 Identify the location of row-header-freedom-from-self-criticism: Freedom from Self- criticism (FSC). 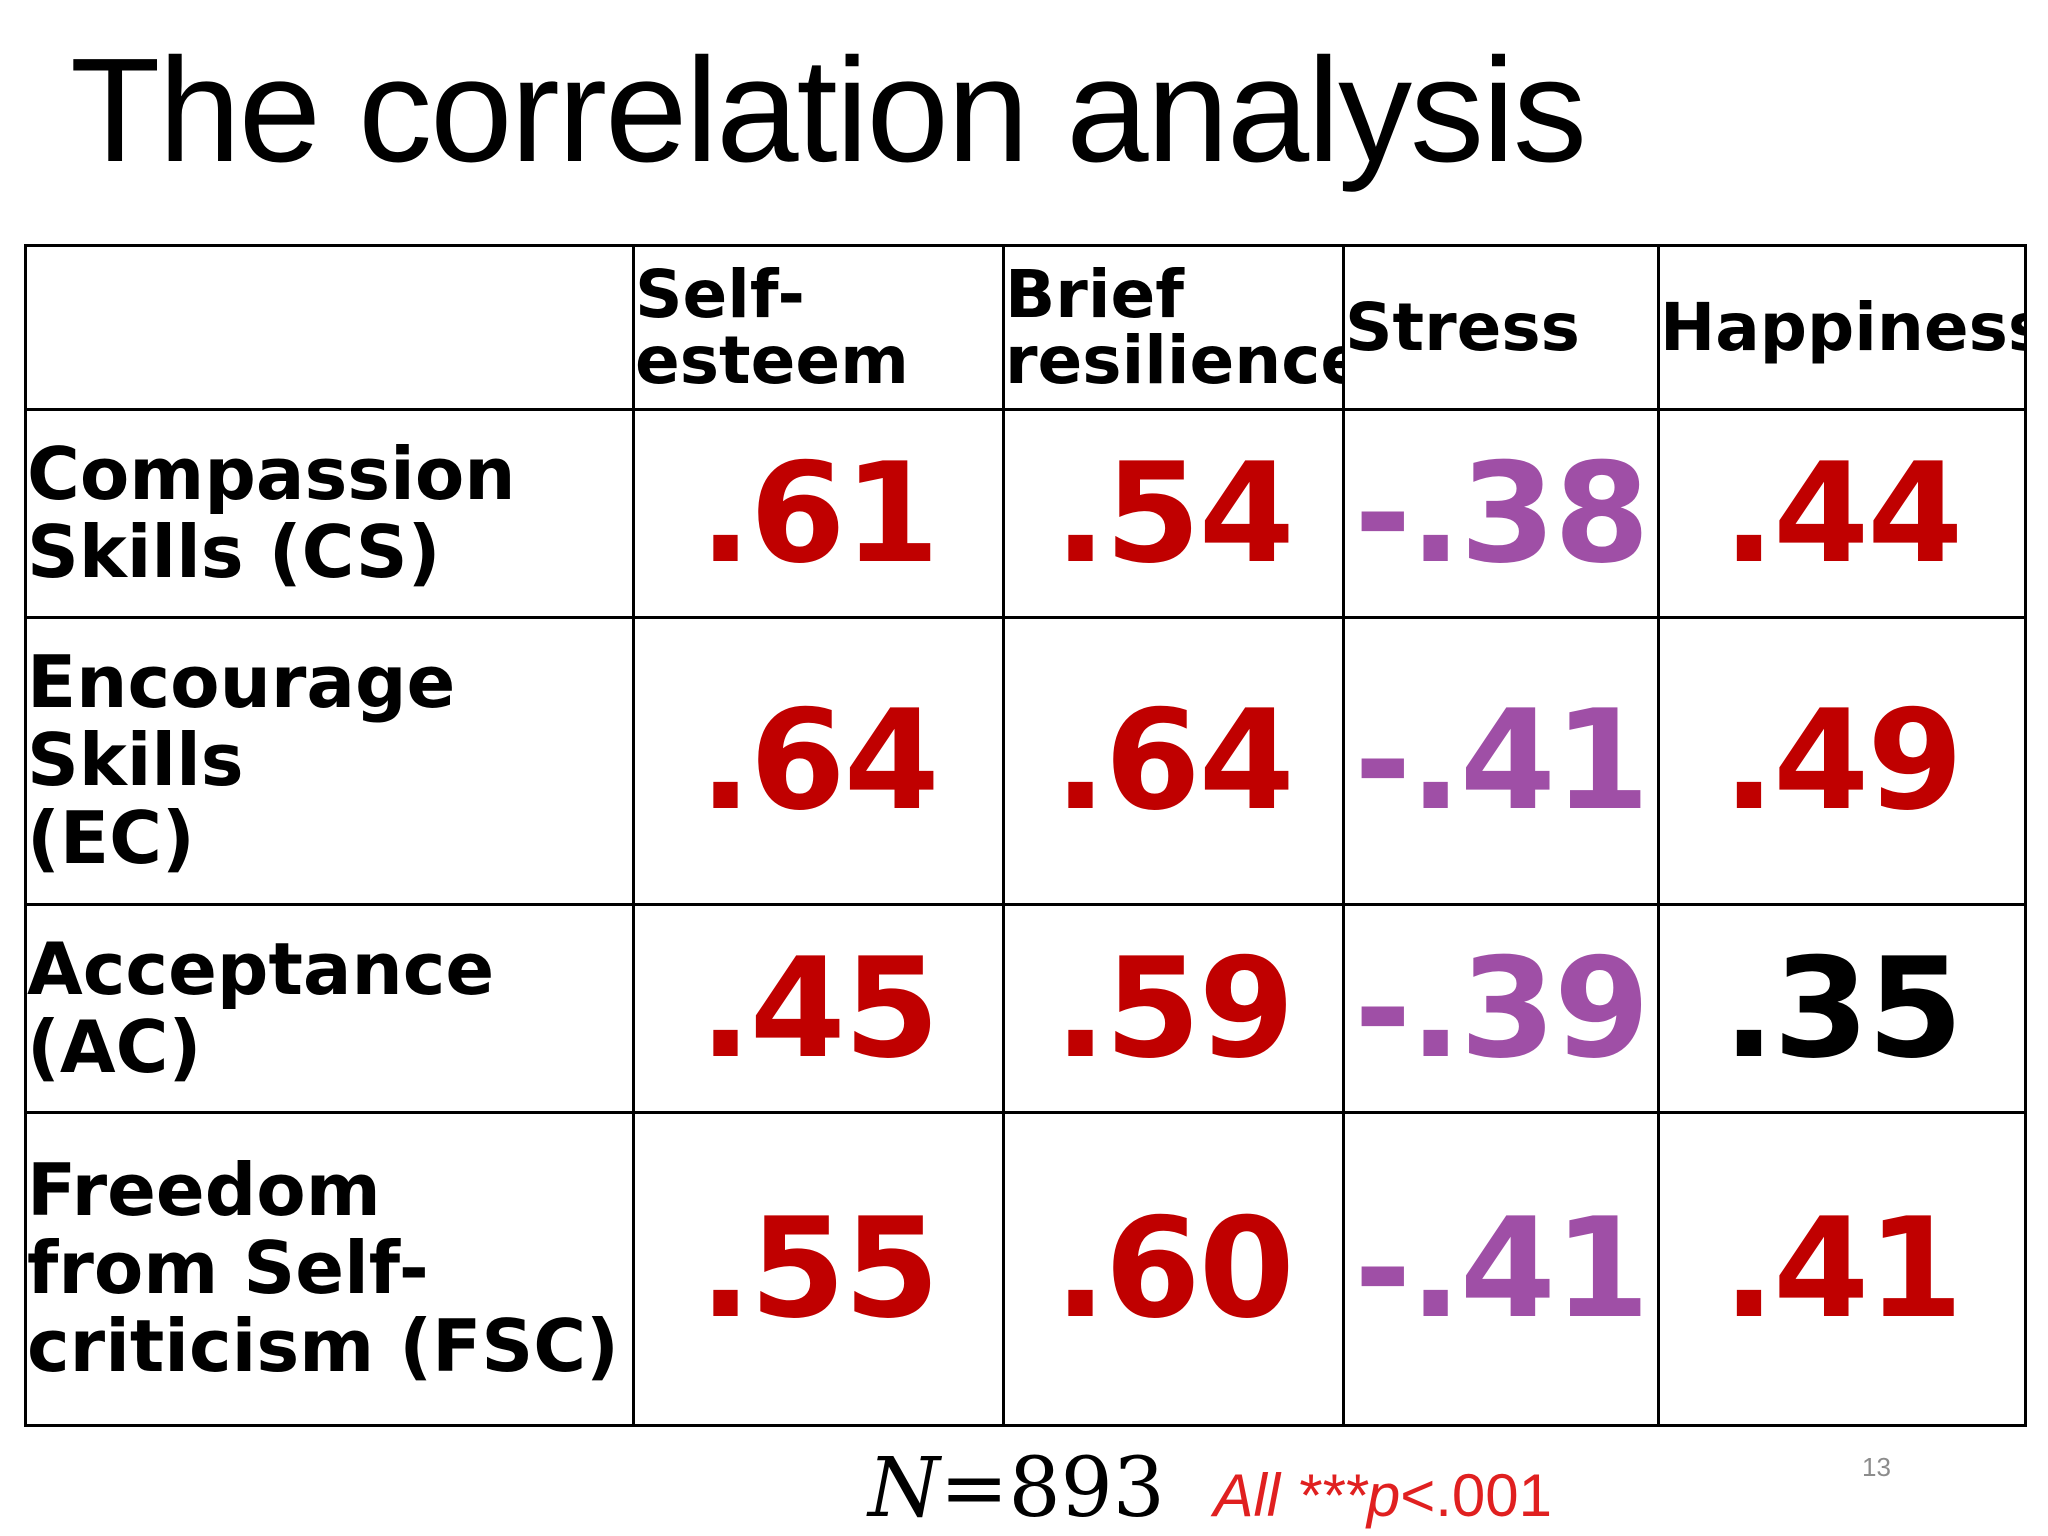
(329, 1269).